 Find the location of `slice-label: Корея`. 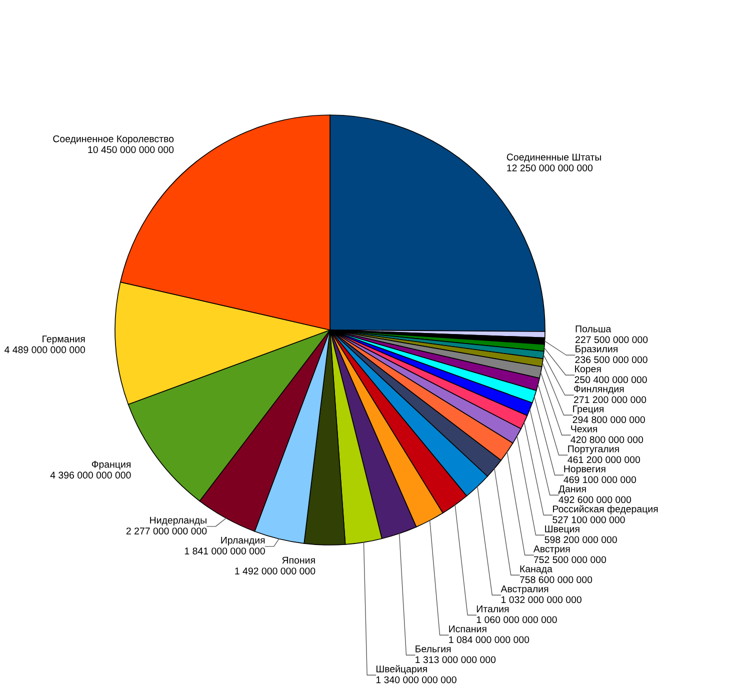

slice-label: Корея is located at coordinates (588, 370).